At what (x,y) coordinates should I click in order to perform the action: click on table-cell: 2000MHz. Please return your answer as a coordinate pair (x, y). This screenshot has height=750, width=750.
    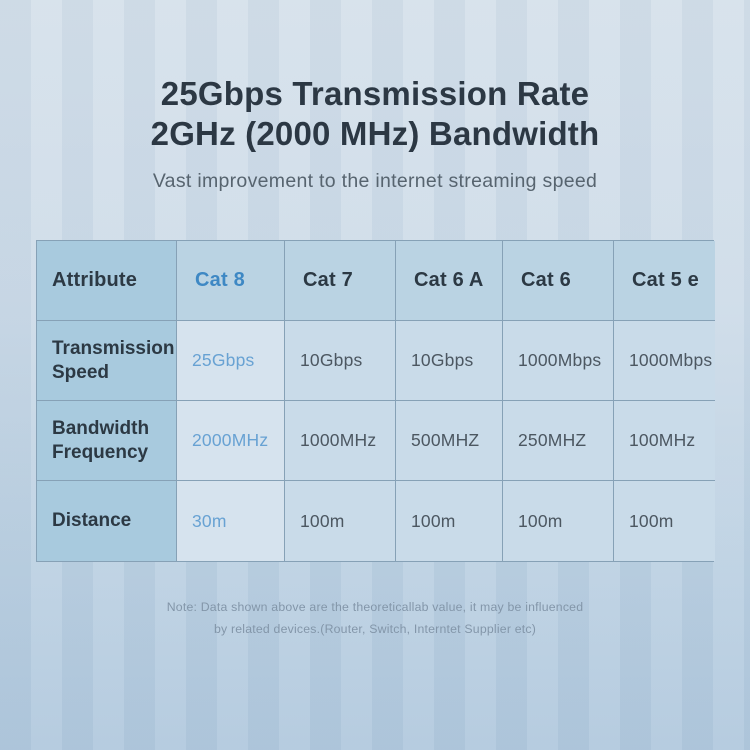
    Looking at the image, I should click on (231, 441).